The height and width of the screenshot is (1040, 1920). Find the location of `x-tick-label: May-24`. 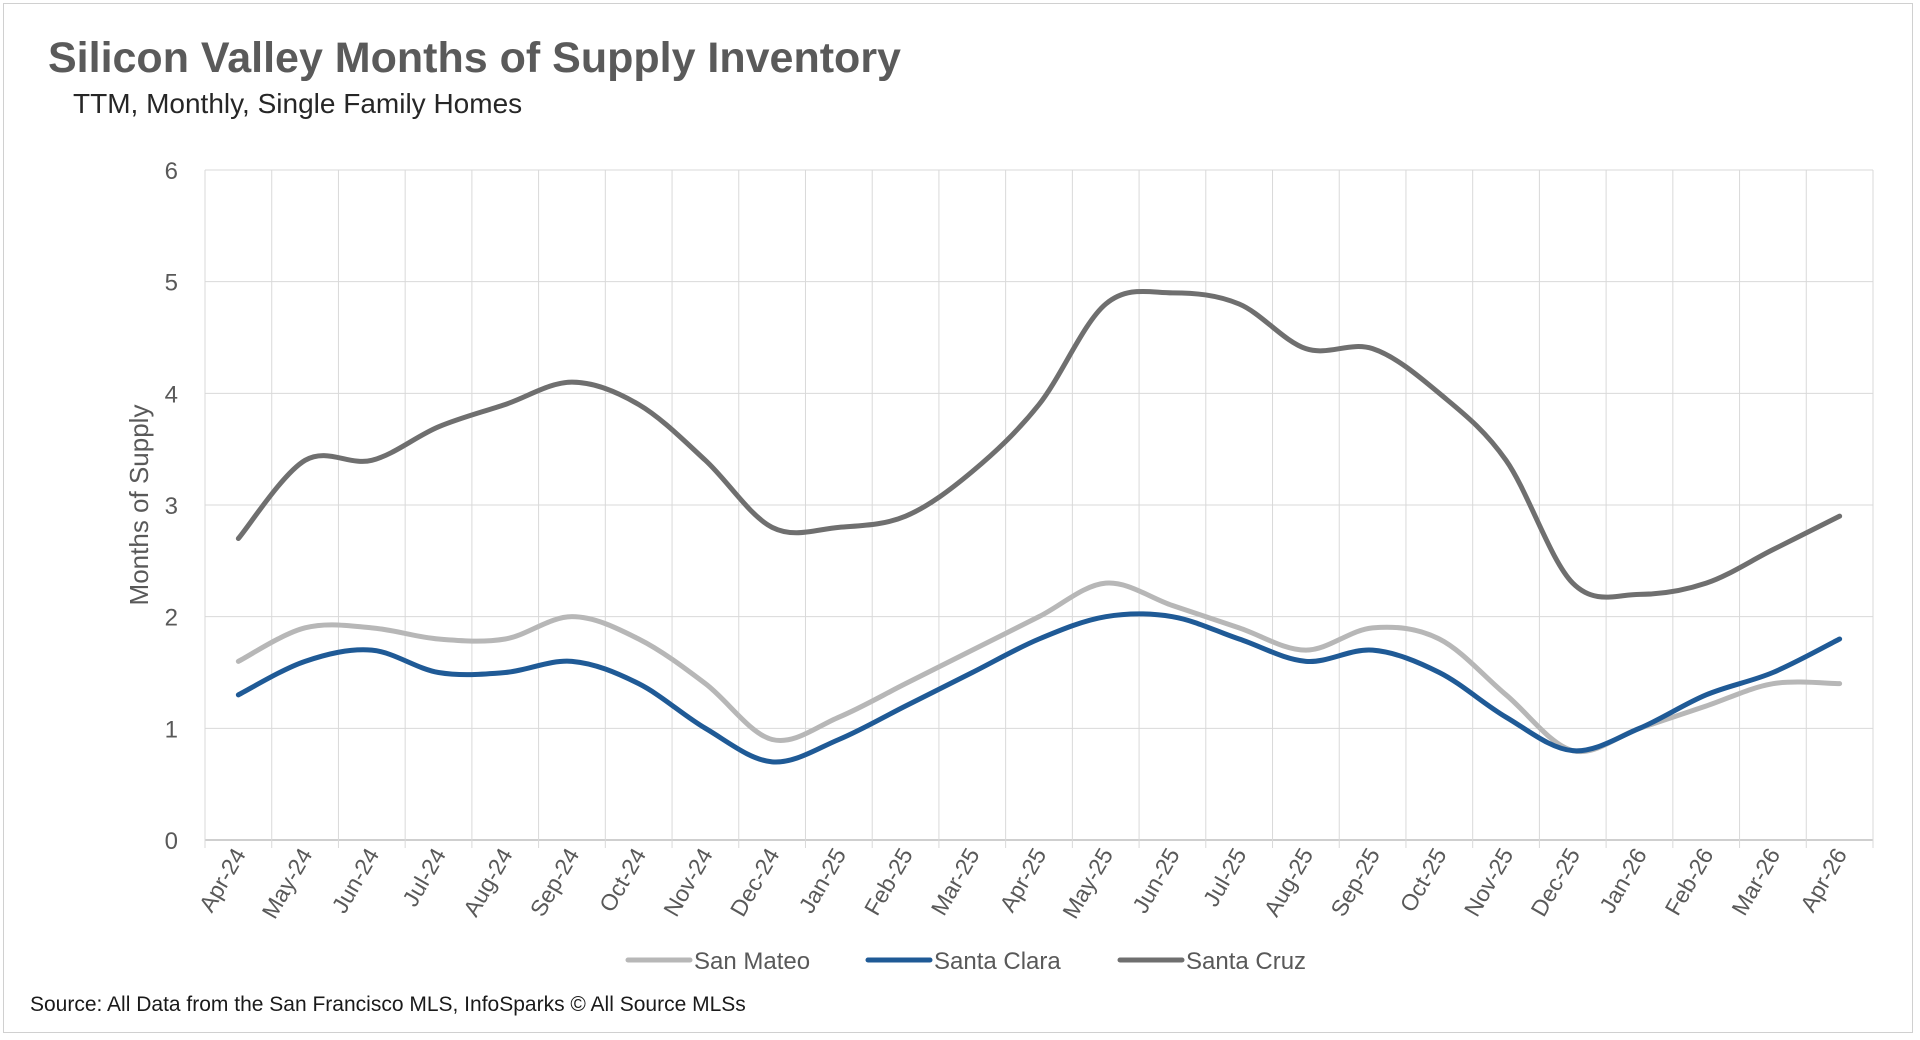

x-tick-label: May-24 is located at coordinates (287, 883).